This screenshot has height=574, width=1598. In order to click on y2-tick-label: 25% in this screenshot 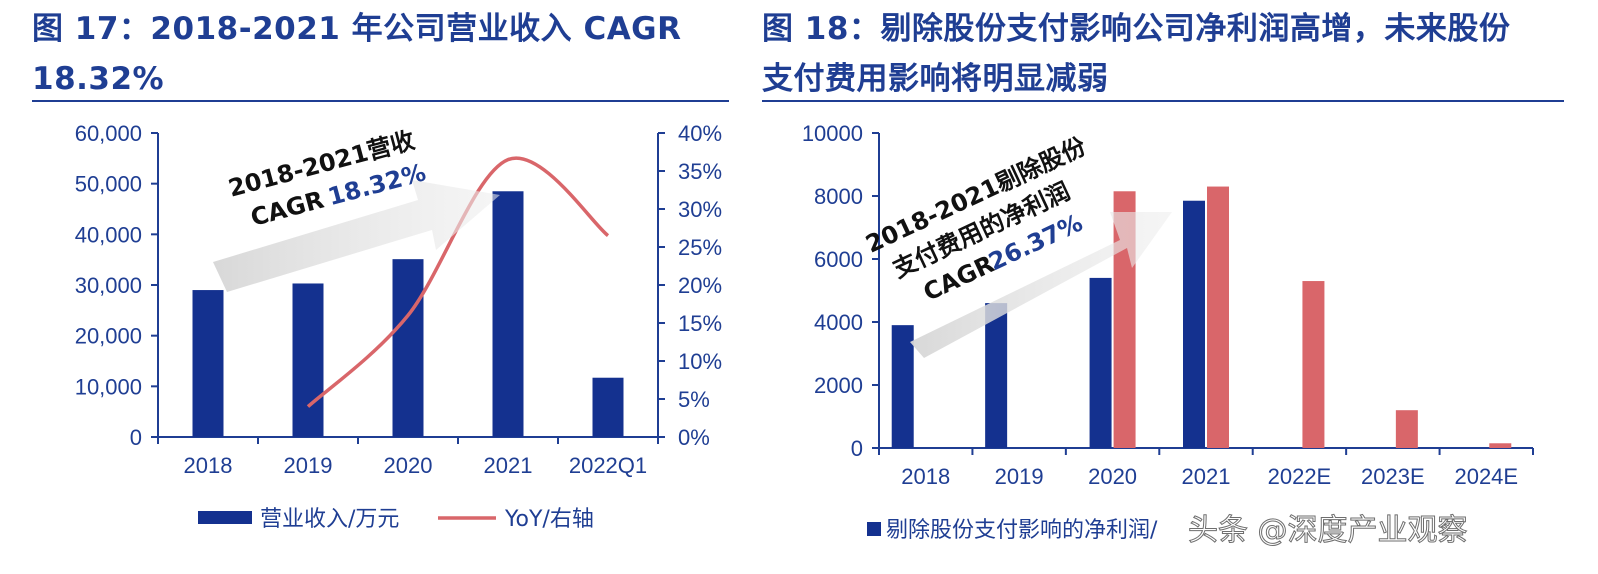, I will do `click(700, 247)`.